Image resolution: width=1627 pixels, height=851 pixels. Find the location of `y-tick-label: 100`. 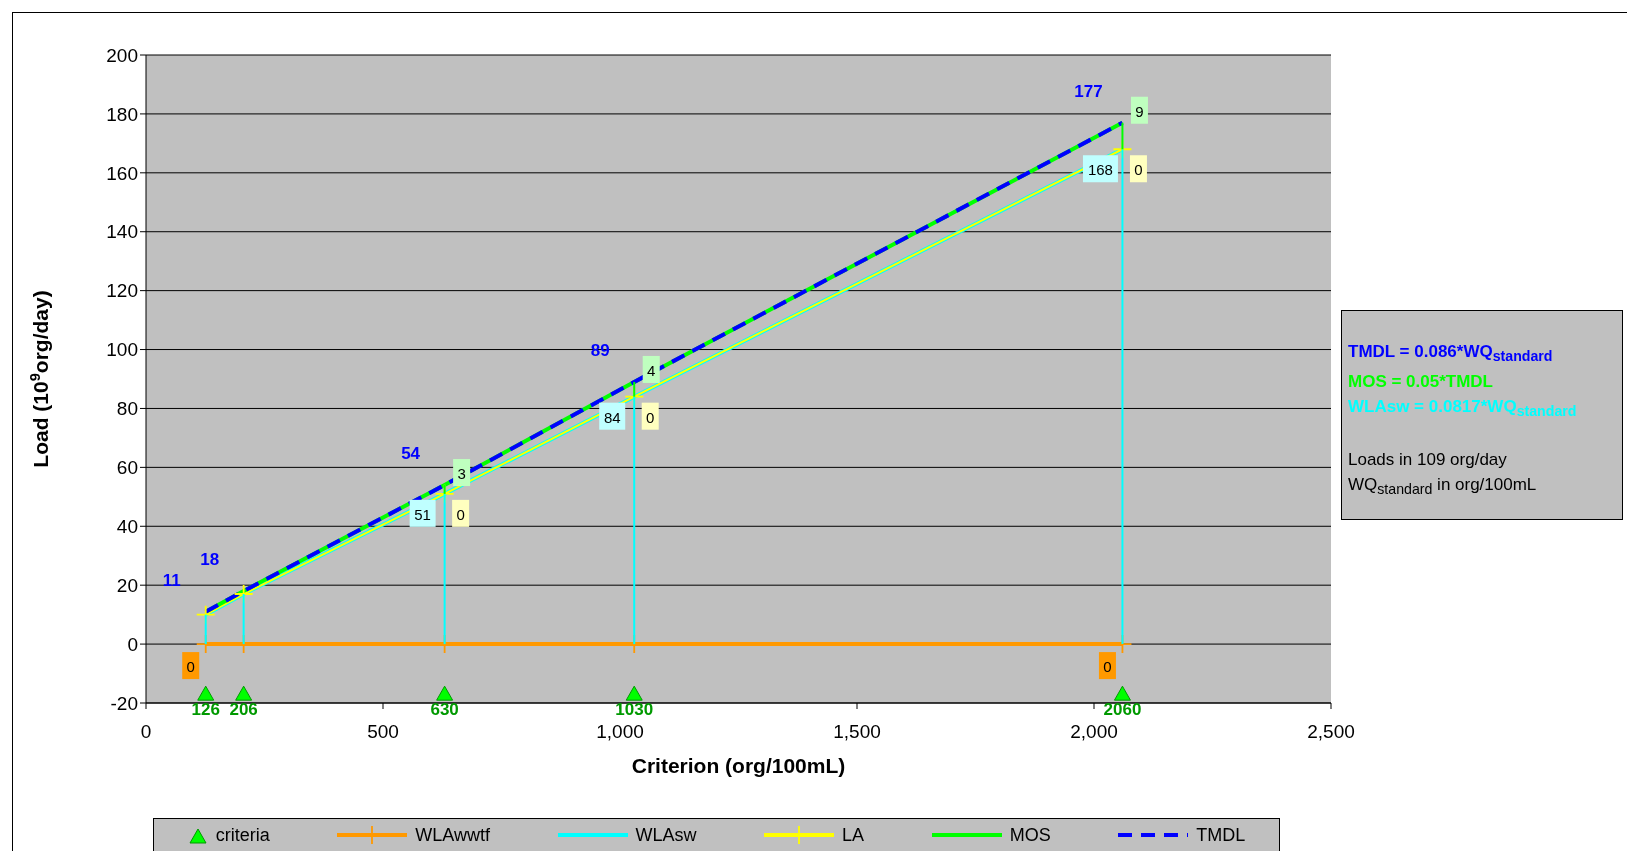

y-tick-label: 100 is located at coordinates (122, 350).